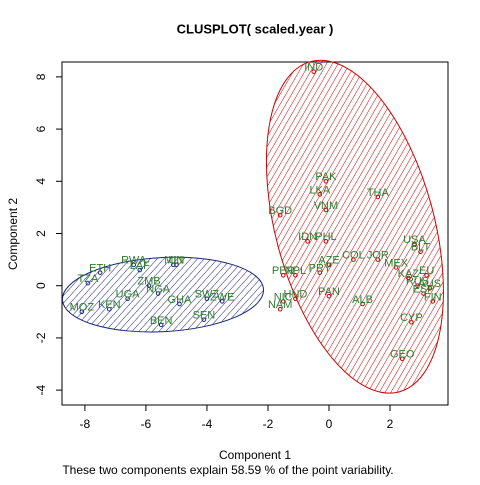  I want to click on point-label: SWZ, so click(207, 295).